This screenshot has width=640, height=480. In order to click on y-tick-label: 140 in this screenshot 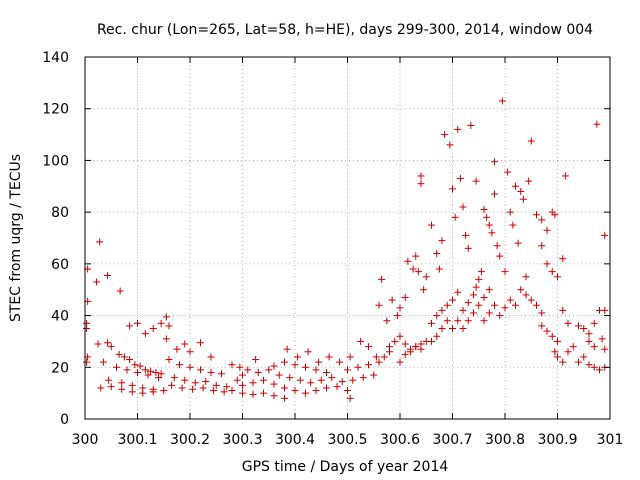, I will do `click(55, 58)`.